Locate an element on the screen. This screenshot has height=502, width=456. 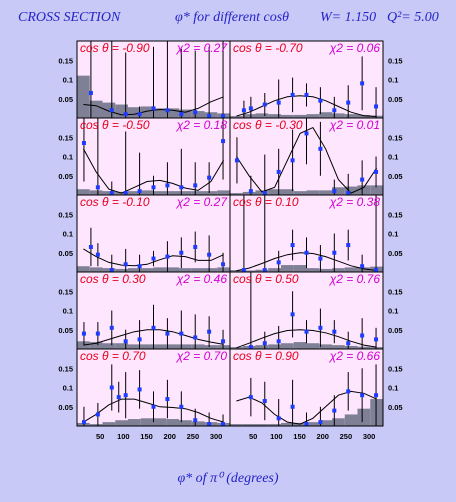
chi-label: χ2 = 0.76 is located at coordinates (355, 279).